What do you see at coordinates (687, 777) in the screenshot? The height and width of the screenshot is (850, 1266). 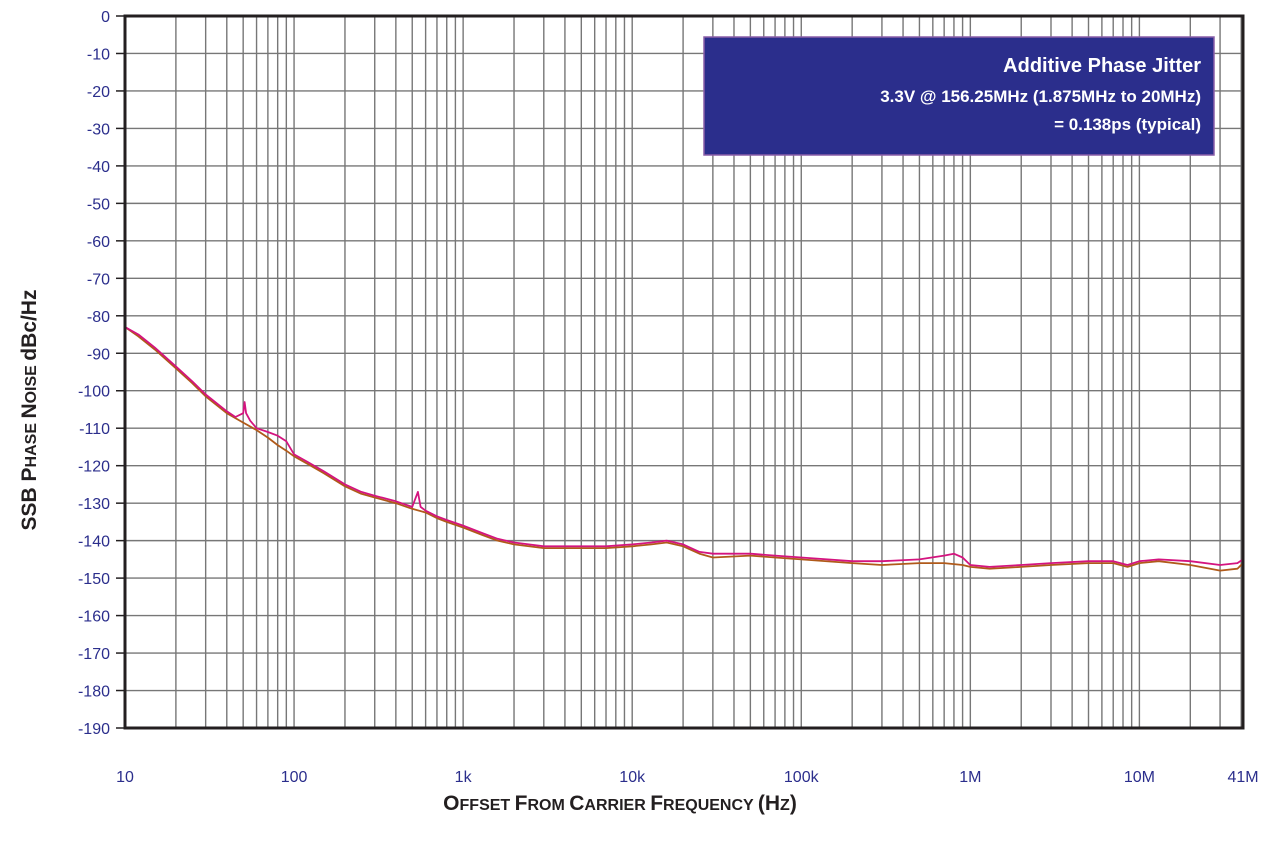 I see `x-tick-labels: 10 100 1k 10k 100k 1M 10M 41M` at bounding box center [687, 777].